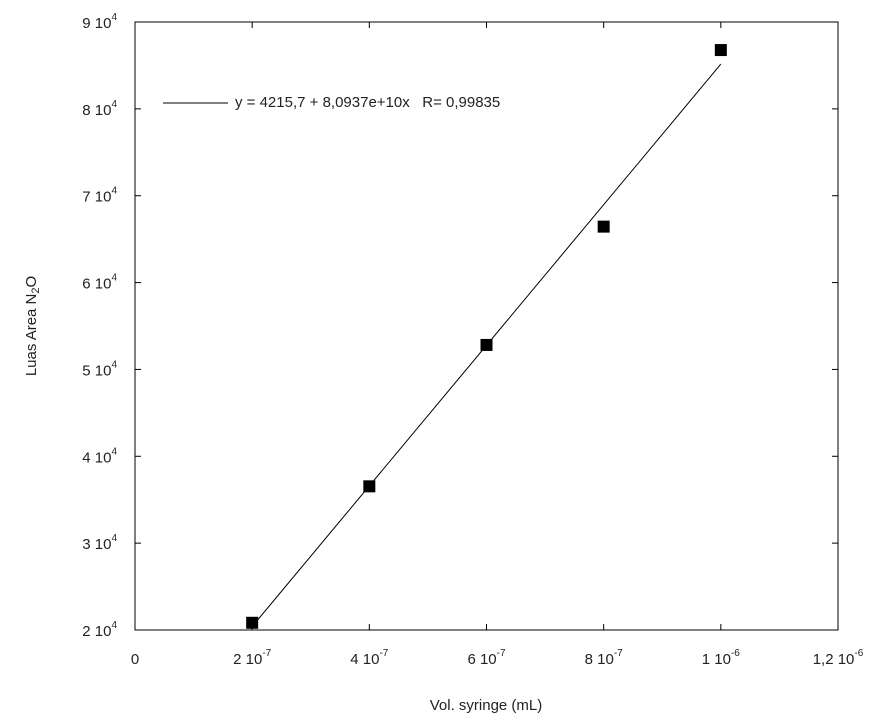 This screenshot has height=724, width=885. What do you see at coordinates (369, 658) in the screenshot?
I see `x-tick-label: 4 10-7` at bounding box center [369, 658].